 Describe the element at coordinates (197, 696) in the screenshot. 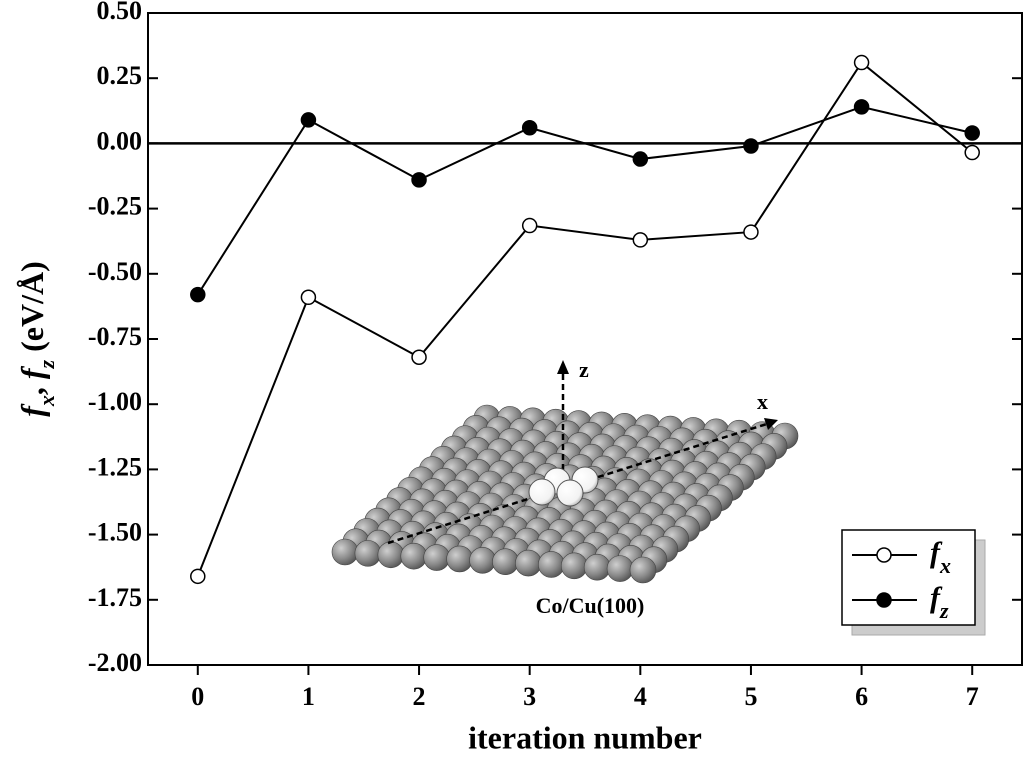

I see `x-tick-label: 0` at that location.